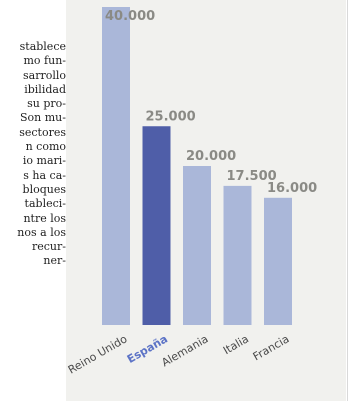 The height and width of the screenshot is (401, 358). Describe the element at coordinates (197, 245) in the screenshot. I see `bar-alemania` at that location.